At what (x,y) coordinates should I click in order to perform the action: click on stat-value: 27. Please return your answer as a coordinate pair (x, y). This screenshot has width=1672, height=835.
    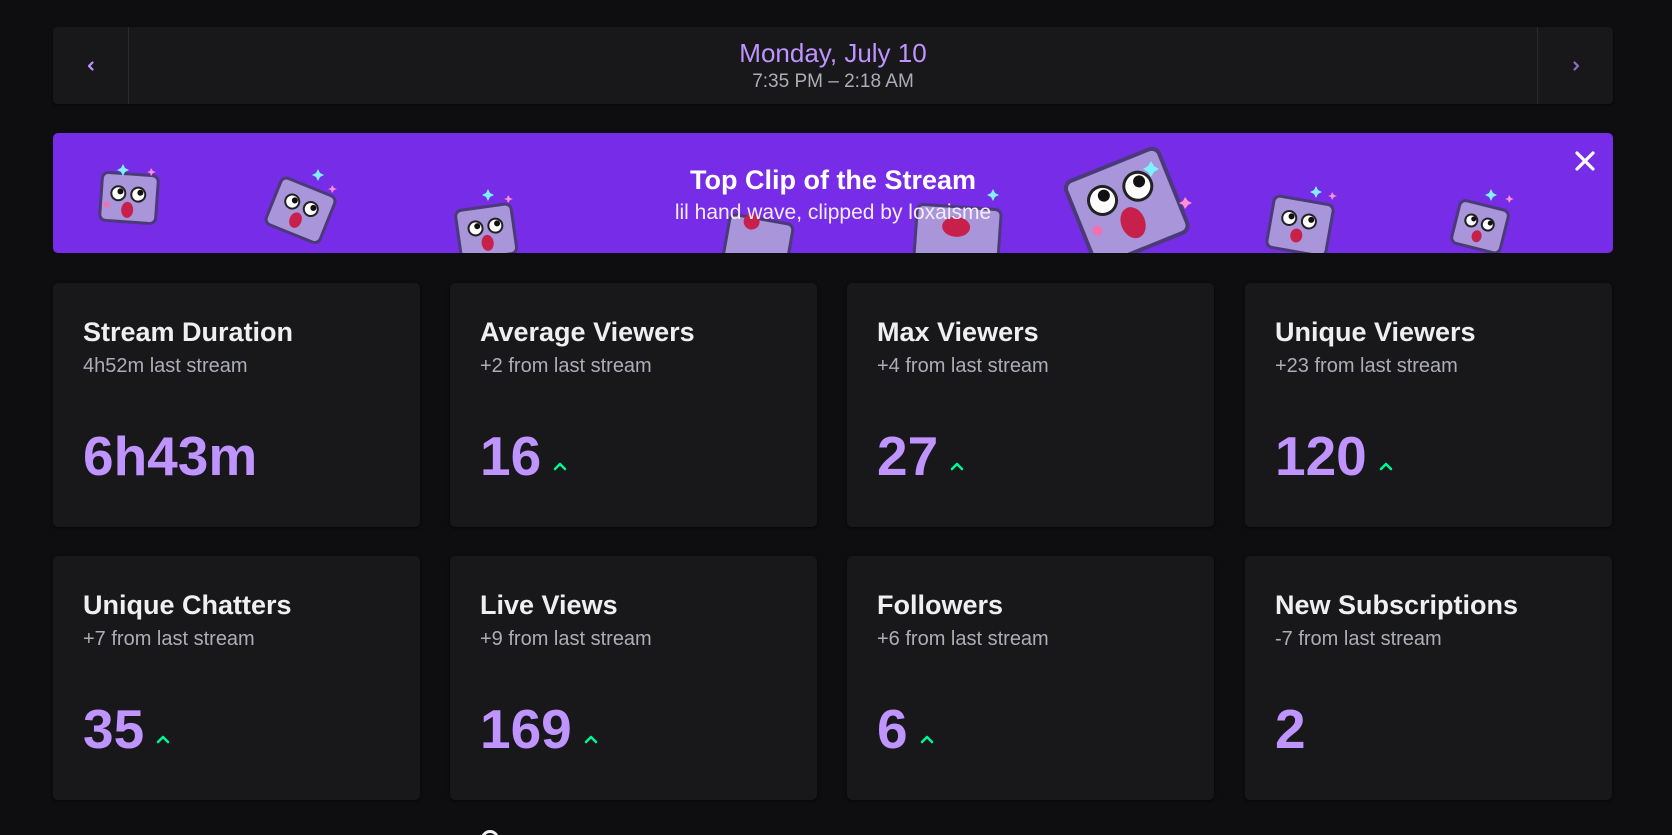
    Looking at the image, I should click on (908, 456).